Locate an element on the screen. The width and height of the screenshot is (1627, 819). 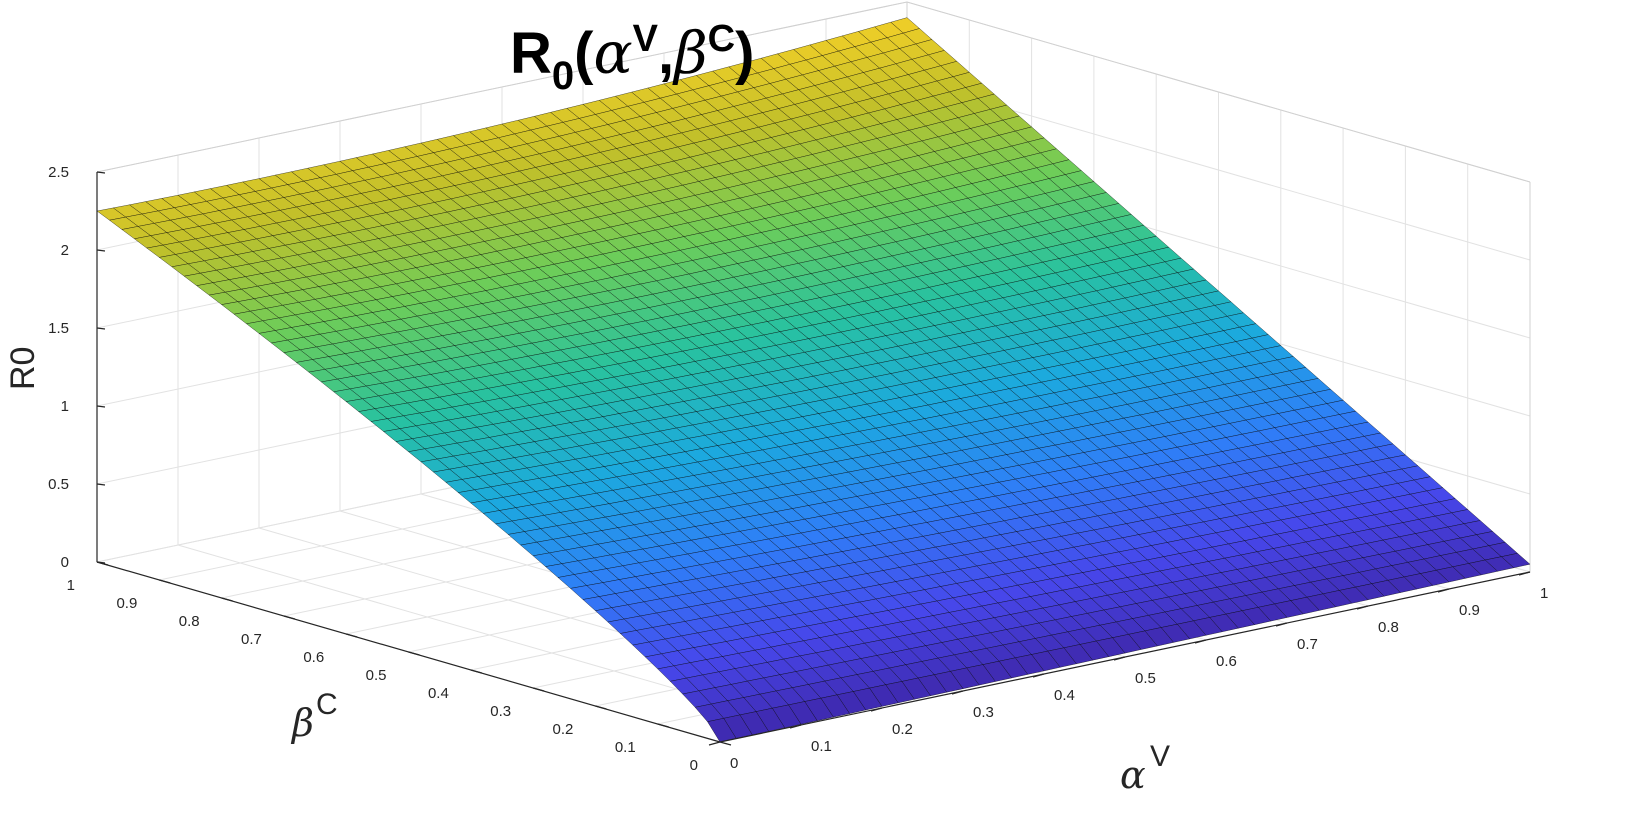
z-axis-label: R0 is located at coordinates (23, 368).